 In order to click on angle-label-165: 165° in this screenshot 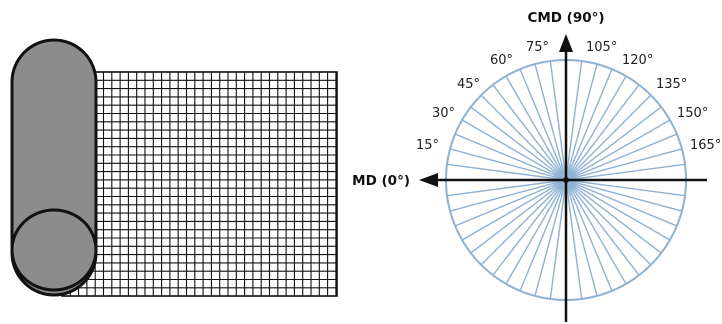, I will do `click(705, 145)`.